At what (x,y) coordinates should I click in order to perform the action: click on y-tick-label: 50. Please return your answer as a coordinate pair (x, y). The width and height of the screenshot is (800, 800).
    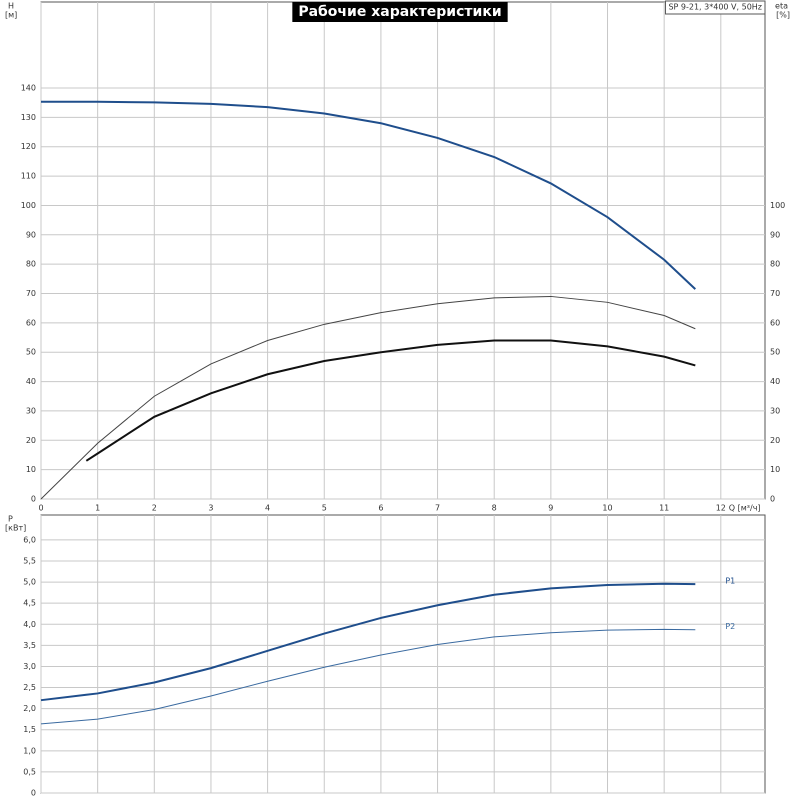
    Looking at the image, I should click on (31, 352).